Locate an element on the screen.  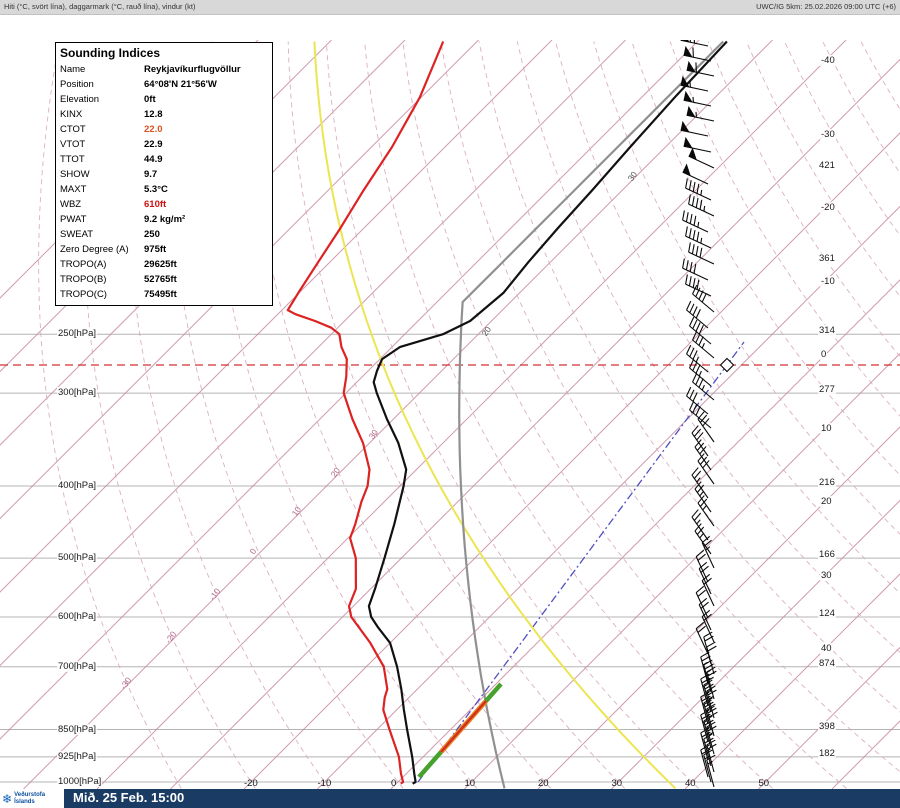
index-label: PWAT is located at coordinates (73, 219).